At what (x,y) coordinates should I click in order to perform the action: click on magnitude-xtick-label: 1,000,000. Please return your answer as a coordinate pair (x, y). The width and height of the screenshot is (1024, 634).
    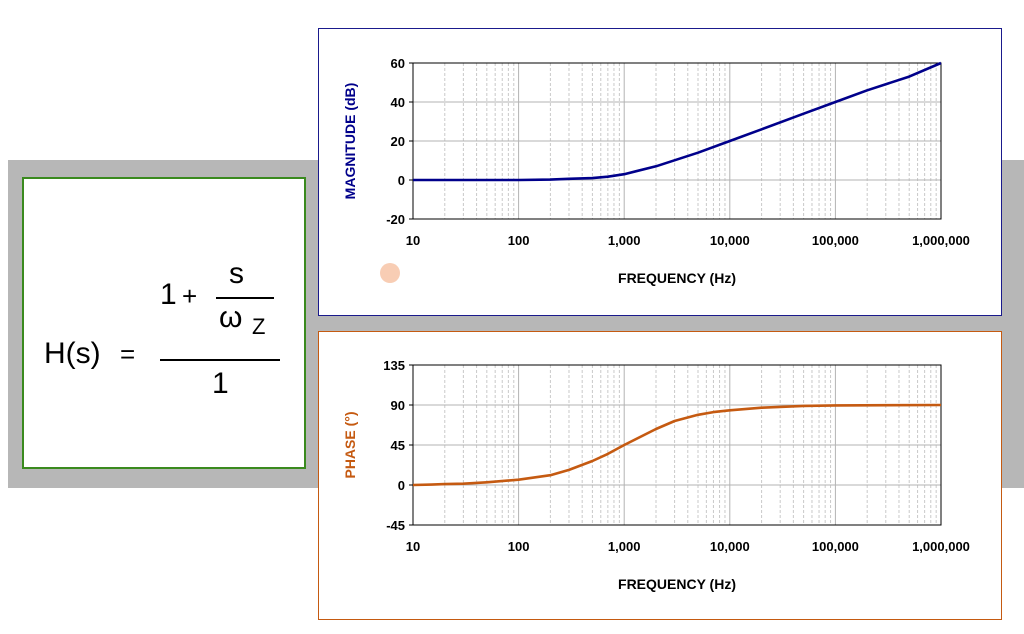
    Looking at the image, I should click on (941, 240).